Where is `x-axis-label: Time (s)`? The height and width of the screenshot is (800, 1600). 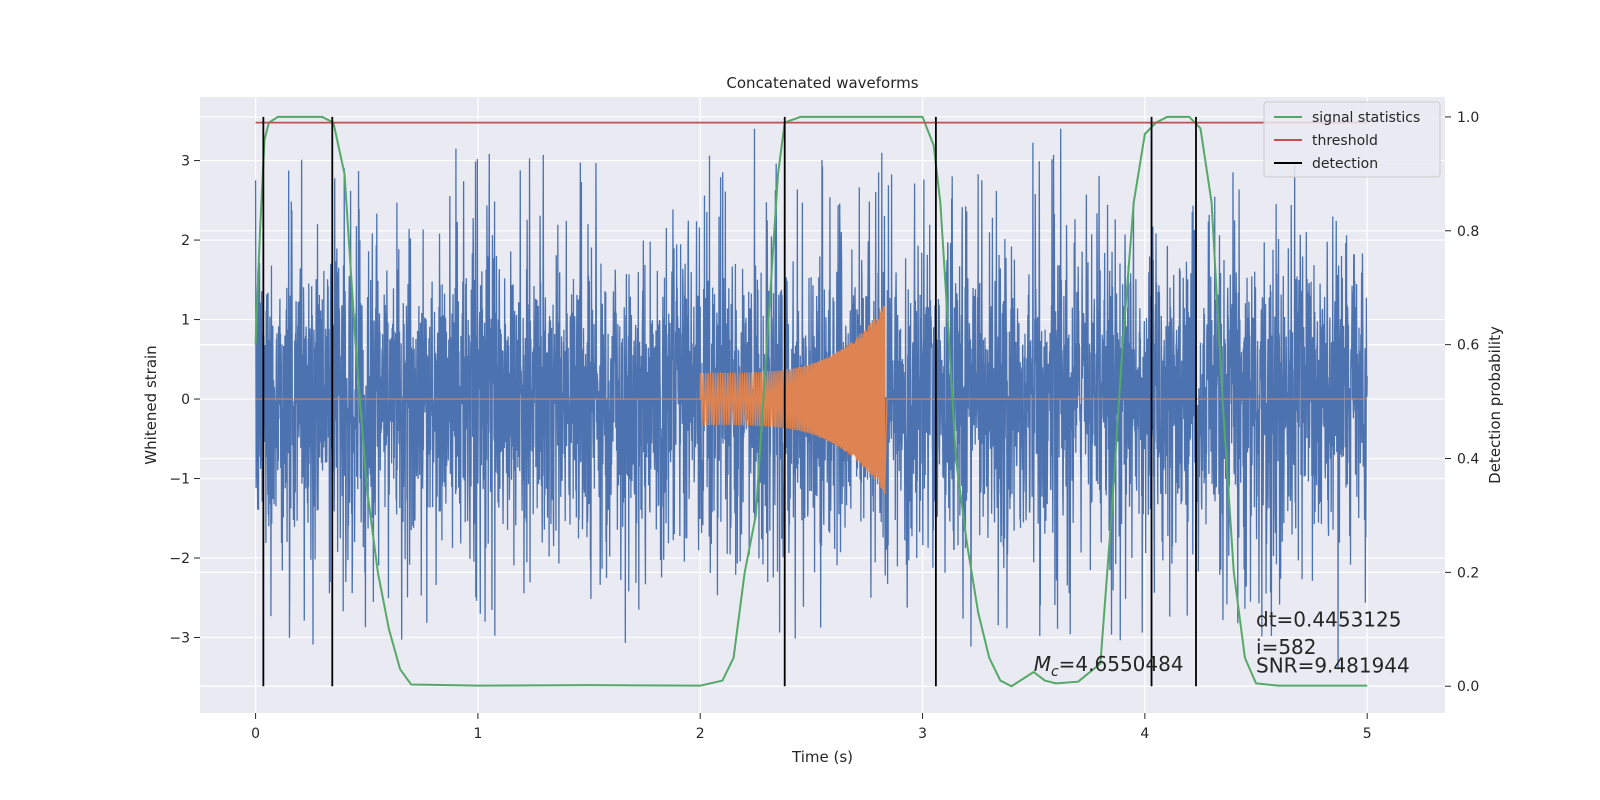
x-axis-label: Time (s) is located at coordinates (822, 757).